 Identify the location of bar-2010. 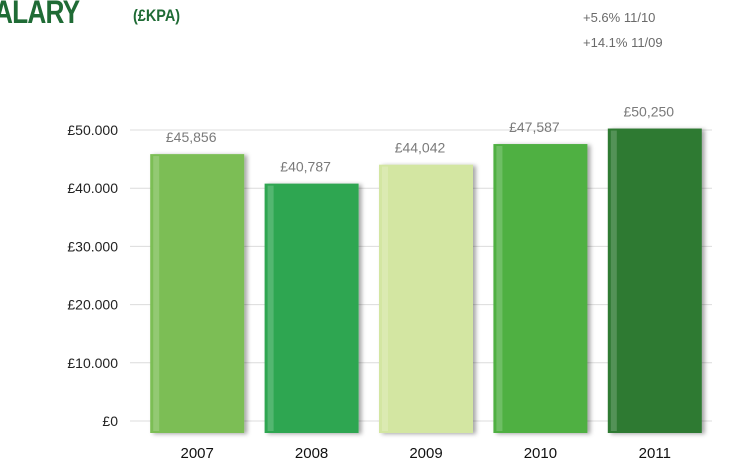
(540, 289).